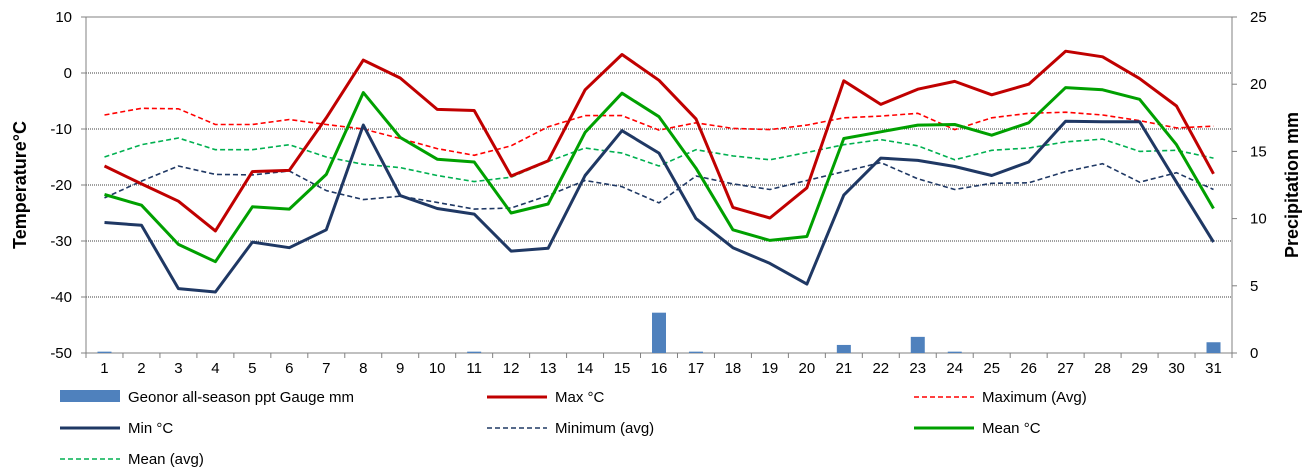  What do you see at coordinates (659, 132) in the screenshot?
I see `series-line-max-avg` at bounding box center [659, 132].